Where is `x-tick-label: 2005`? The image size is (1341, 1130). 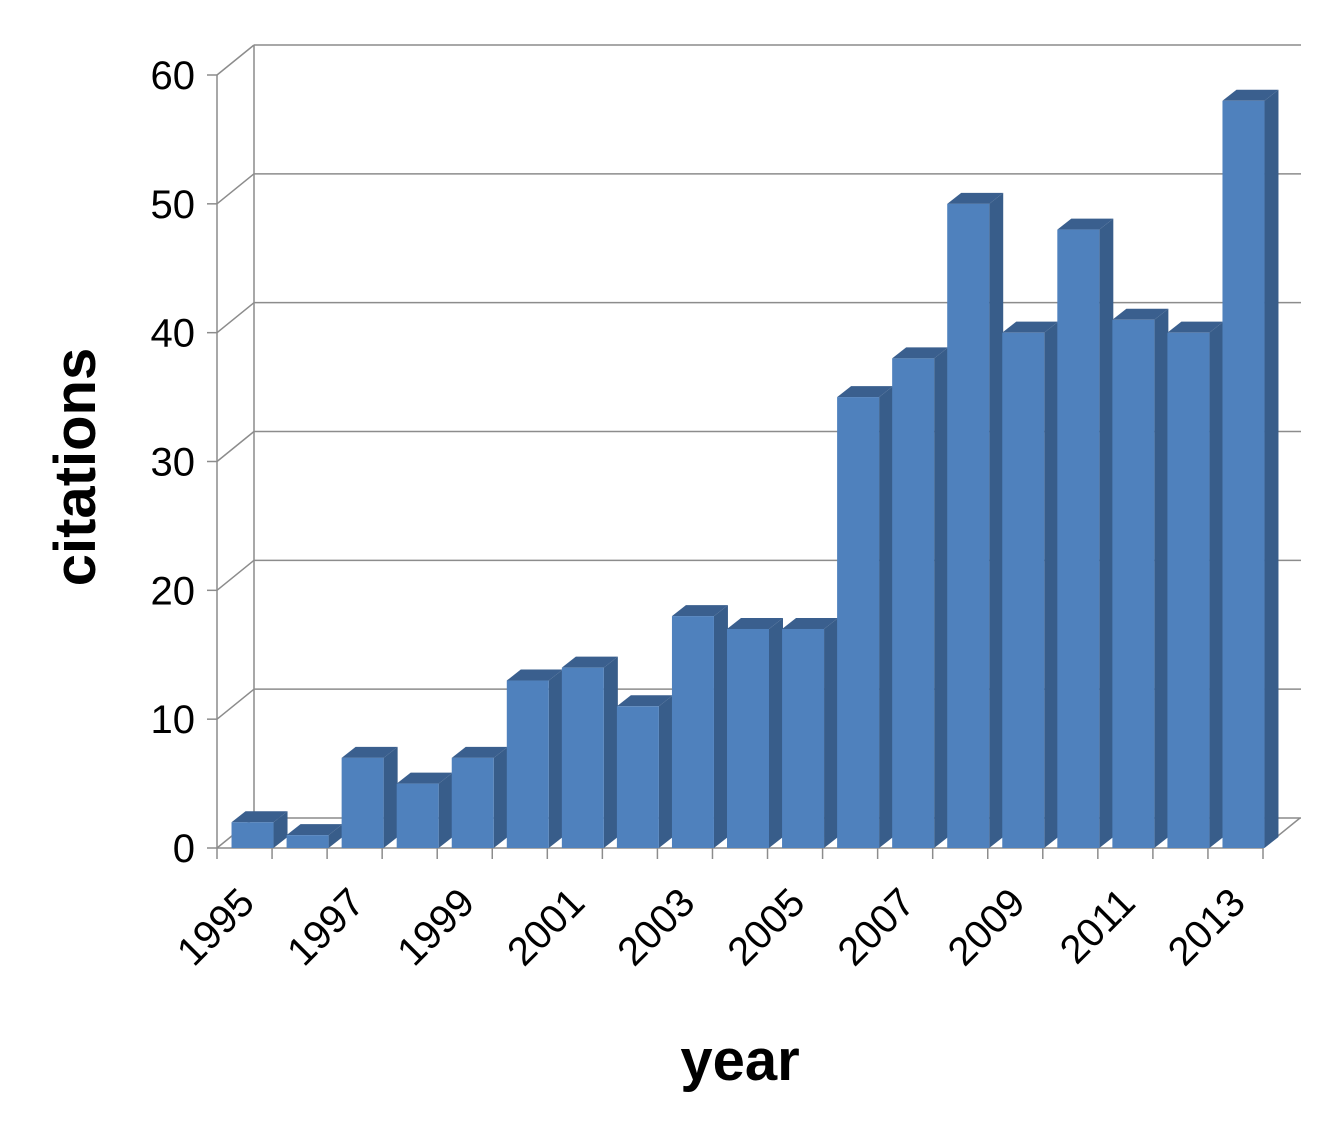
x-tick-label: 2005 is located at coordinates (766, 927).